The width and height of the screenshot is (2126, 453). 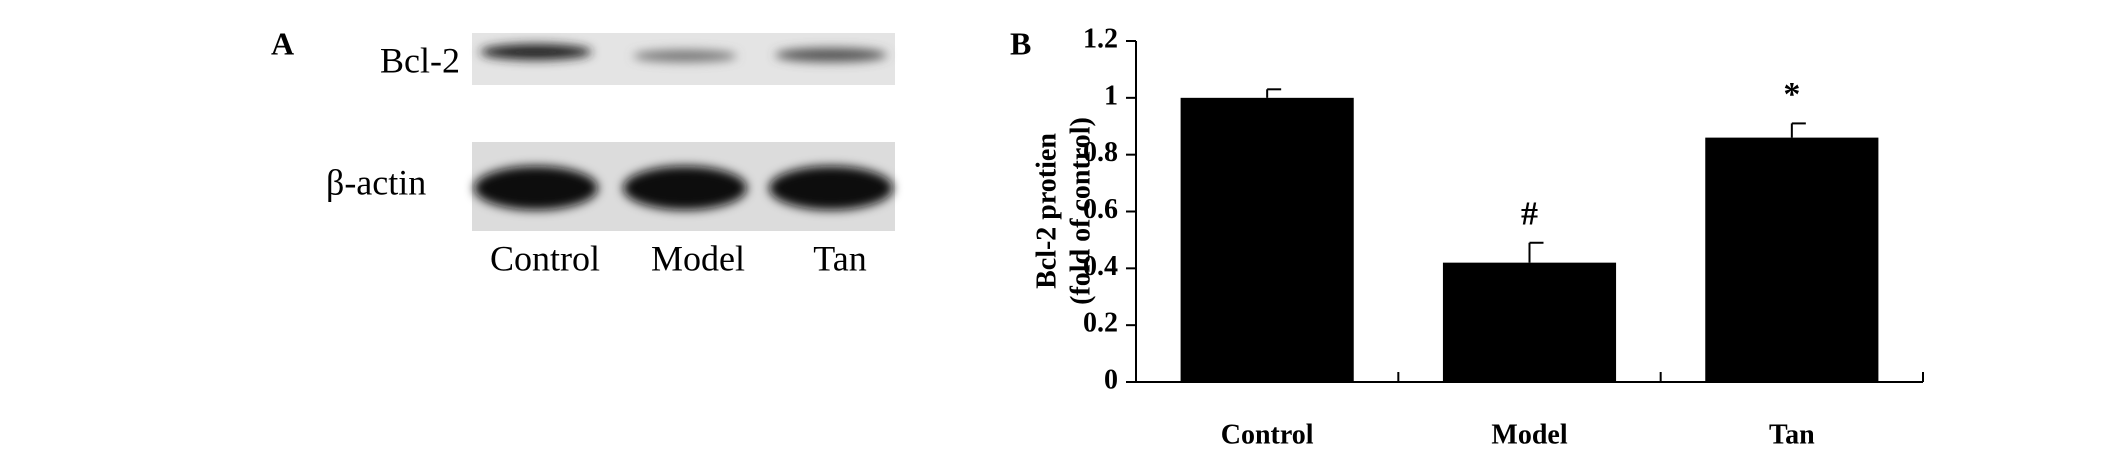 I want to click on annotation: *, so click(x=1791, y=94).